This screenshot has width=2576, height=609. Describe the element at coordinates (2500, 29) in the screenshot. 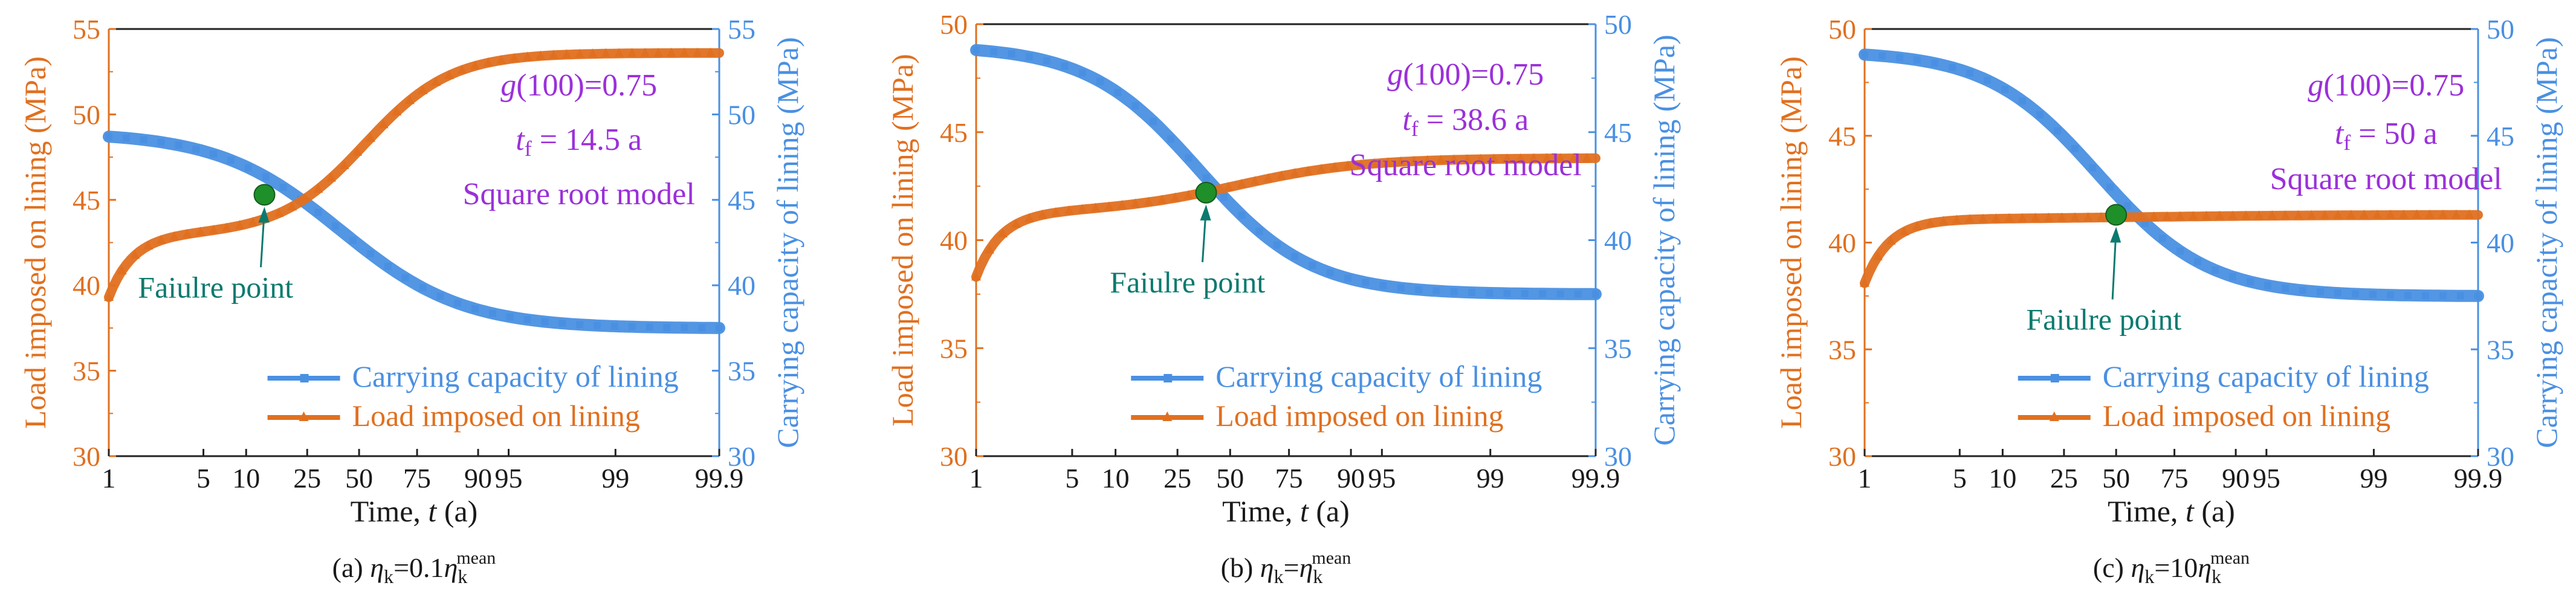

I see `y-tick-label-right: 50` at that location.